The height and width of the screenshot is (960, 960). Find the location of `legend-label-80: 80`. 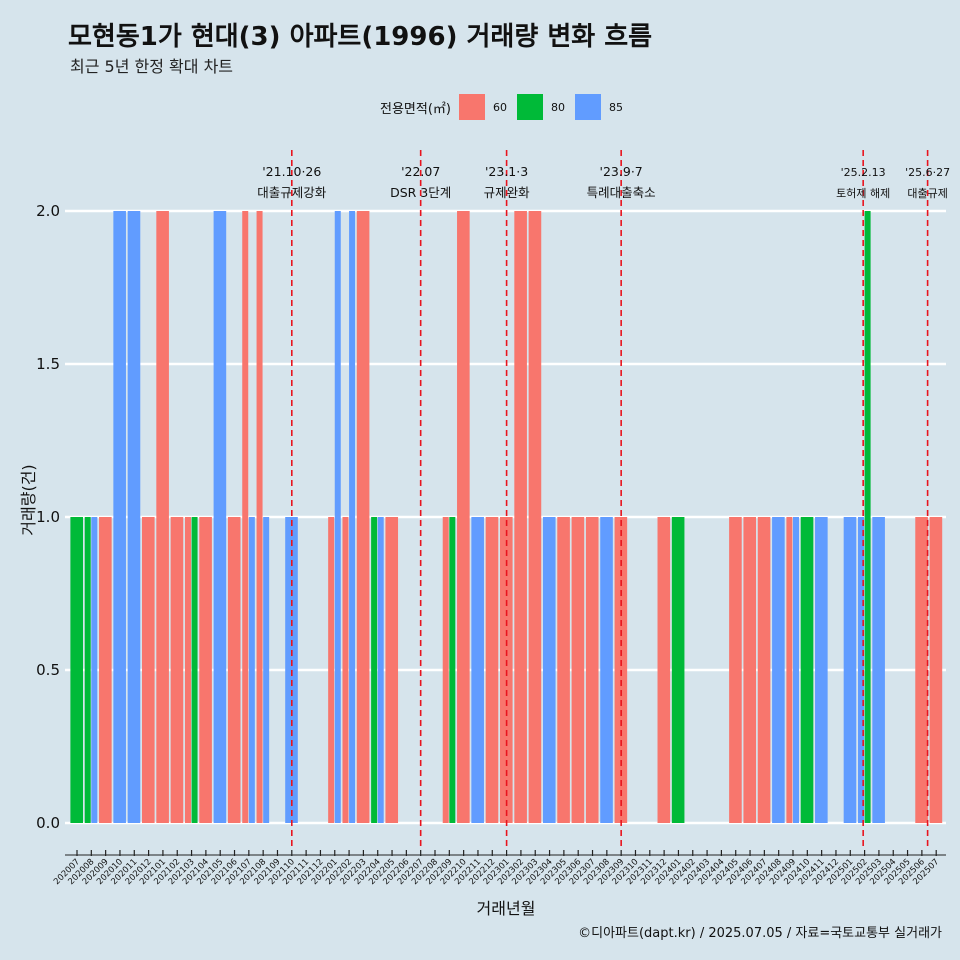

legend-label-80: 80 is located at coordinates (557, 107).